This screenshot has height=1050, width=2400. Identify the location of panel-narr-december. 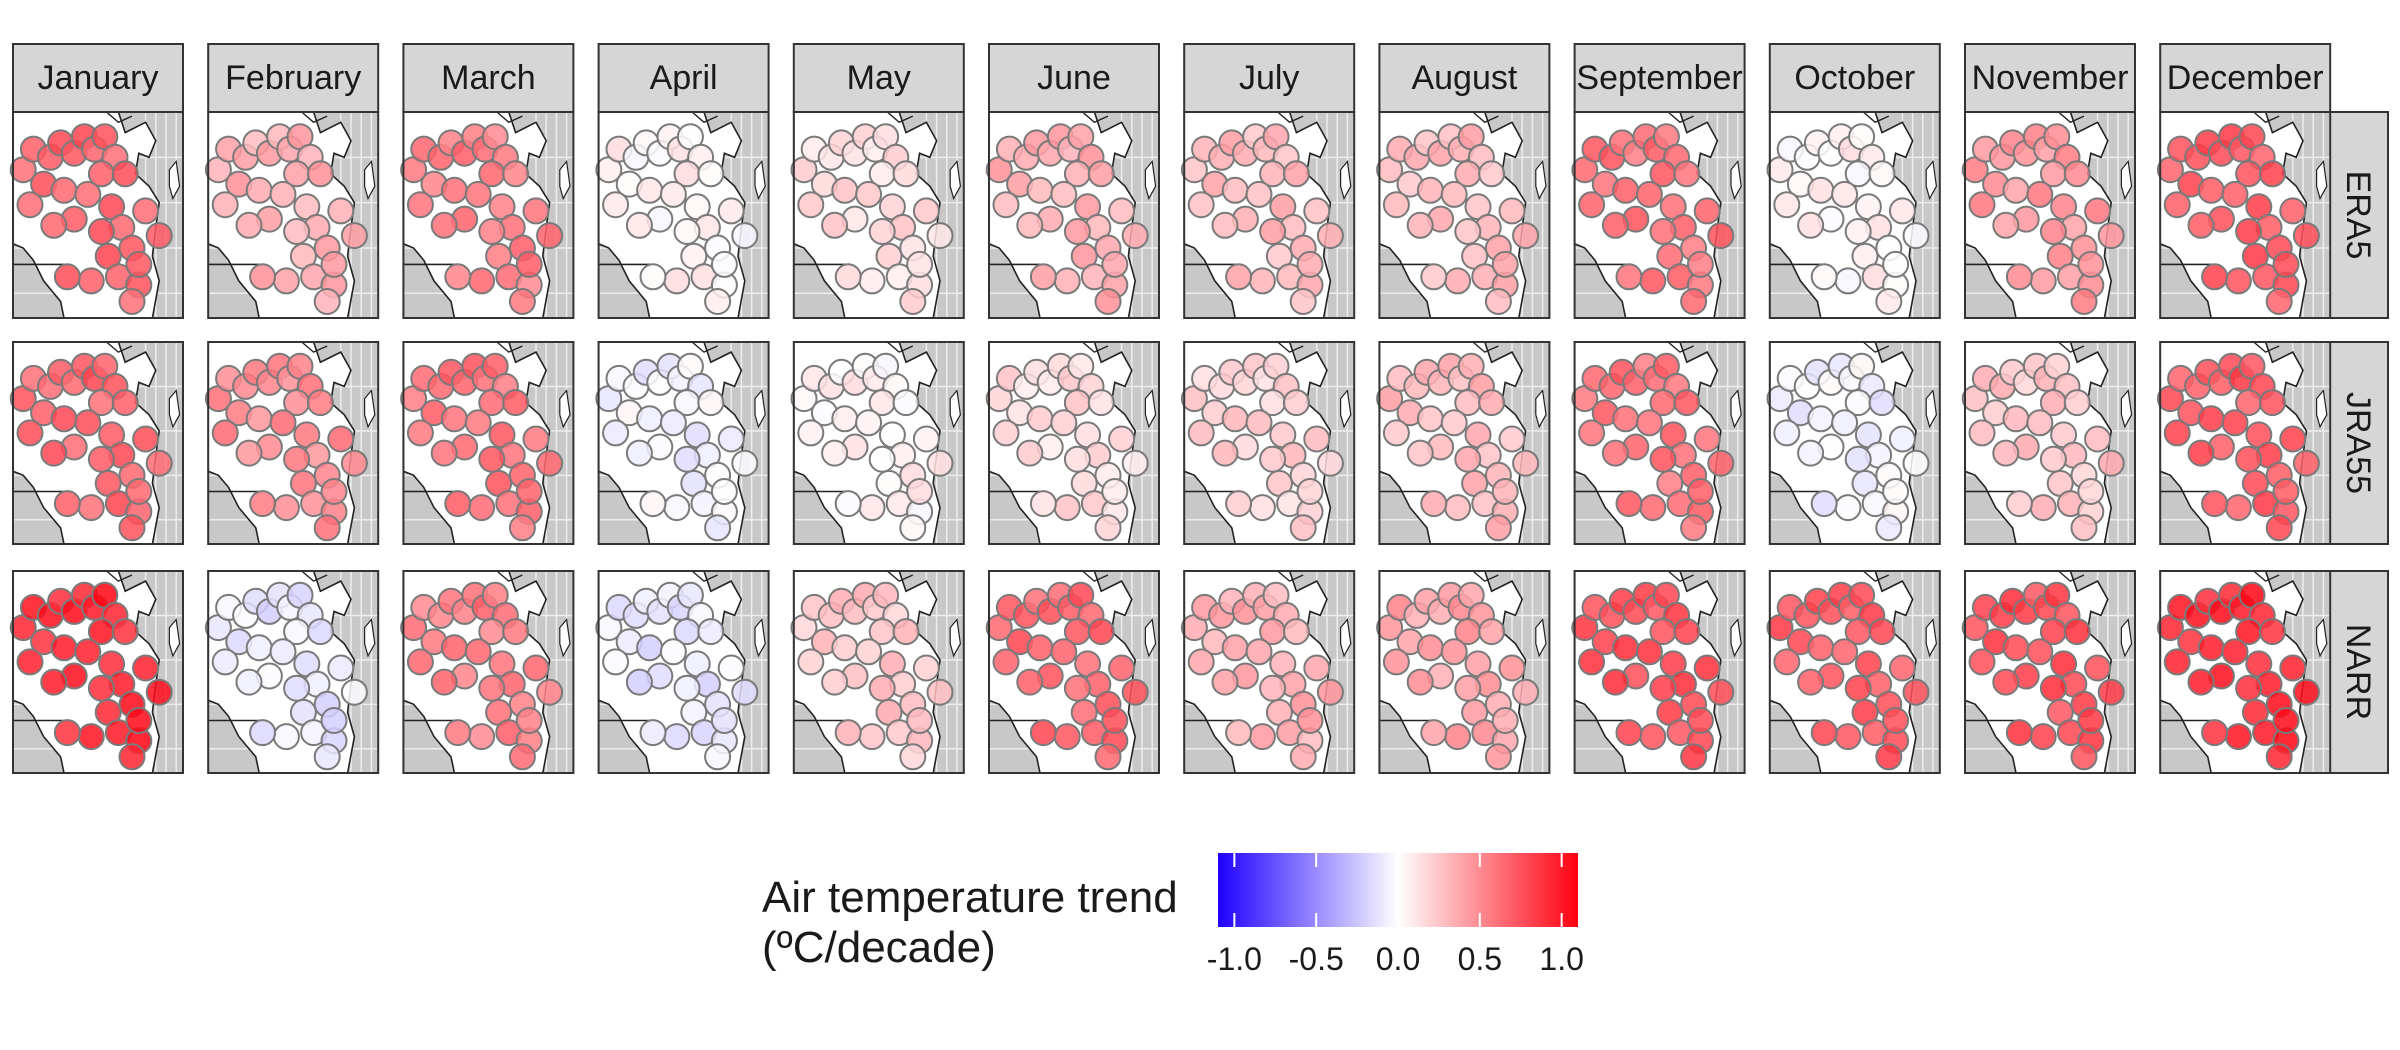
(2244, 672).